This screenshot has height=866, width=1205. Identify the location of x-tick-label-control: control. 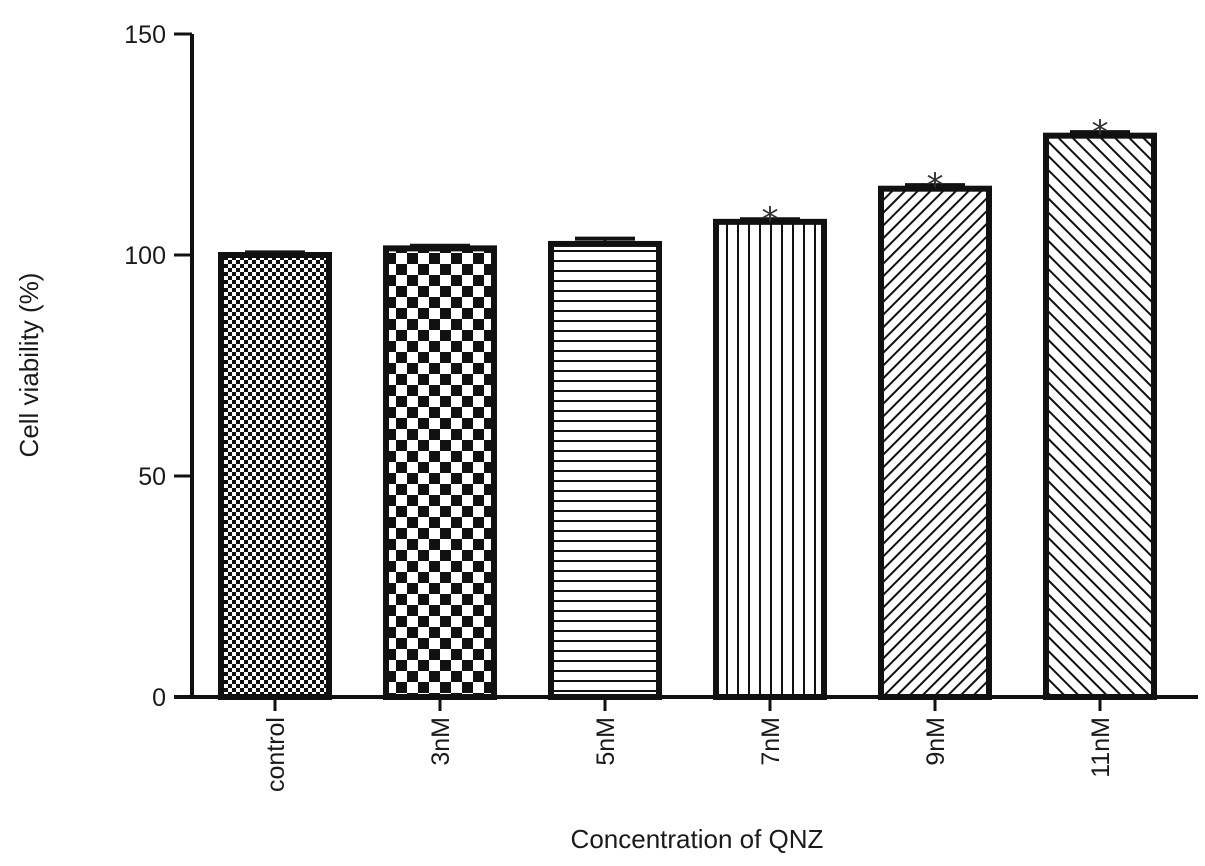
(276, 754).